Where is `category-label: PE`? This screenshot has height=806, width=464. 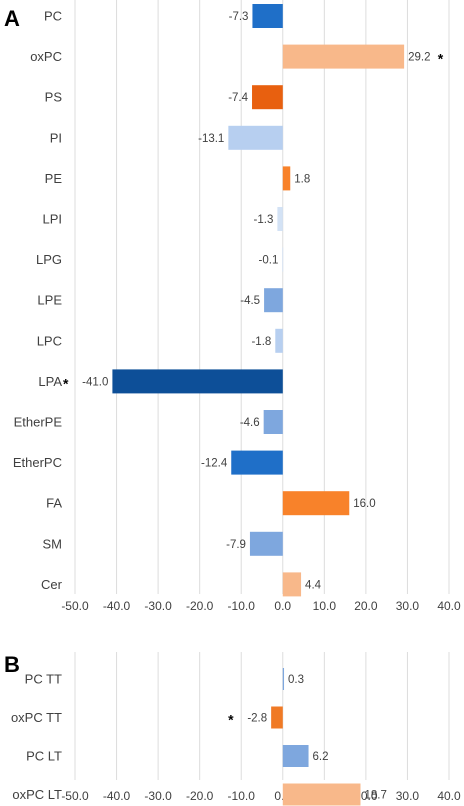
category-label: PE is located at coordinates (54, 178).